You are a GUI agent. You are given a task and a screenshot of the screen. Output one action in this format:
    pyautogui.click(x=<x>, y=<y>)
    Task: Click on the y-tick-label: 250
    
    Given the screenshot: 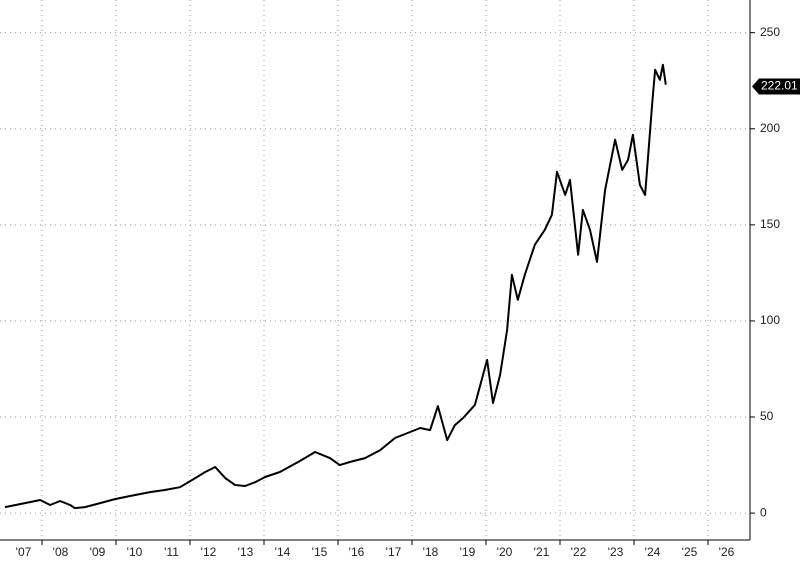 What is the action you would take?
    pyautogui.click(x=770, y=32)
    